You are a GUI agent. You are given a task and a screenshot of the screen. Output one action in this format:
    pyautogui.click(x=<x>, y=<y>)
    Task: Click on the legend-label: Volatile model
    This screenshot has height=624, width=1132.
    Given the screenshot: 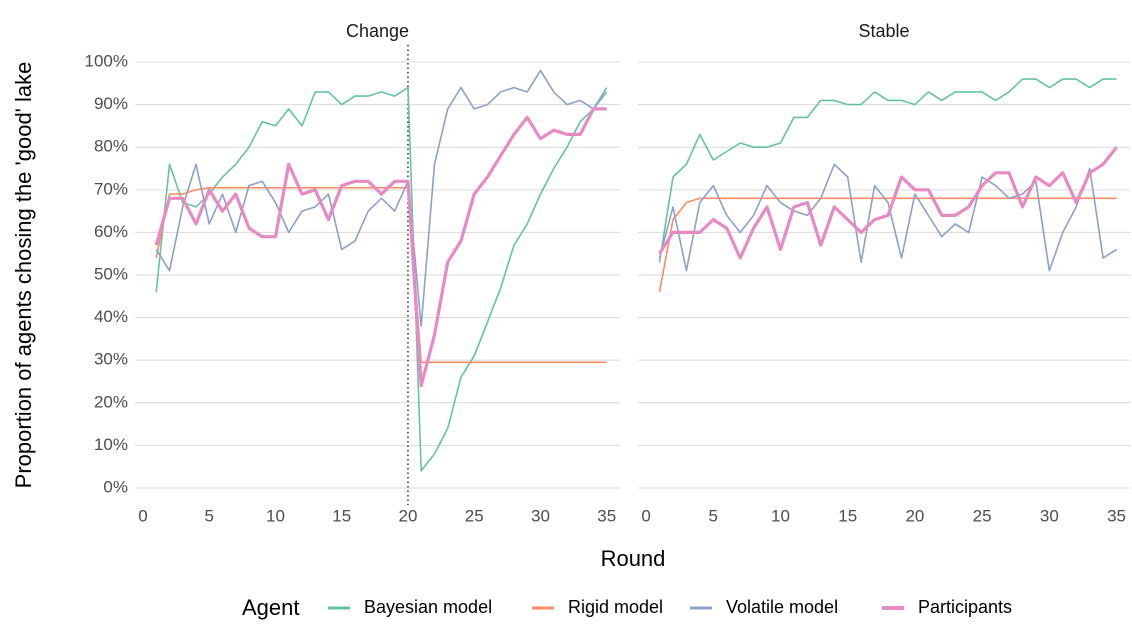 What is the action you would take?
    pyautogui.click(x=782, y=607)
    